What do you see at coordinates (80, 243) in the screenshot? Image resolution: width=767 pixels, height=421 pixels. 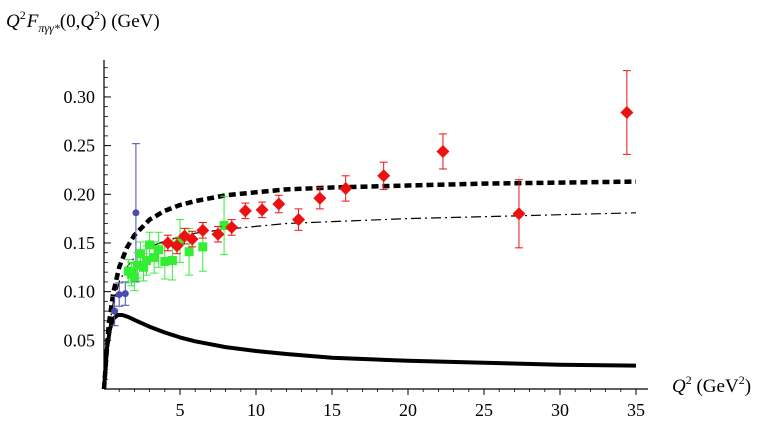 I see `y-tick-label: 0.15` at bounding box center [80, 243].